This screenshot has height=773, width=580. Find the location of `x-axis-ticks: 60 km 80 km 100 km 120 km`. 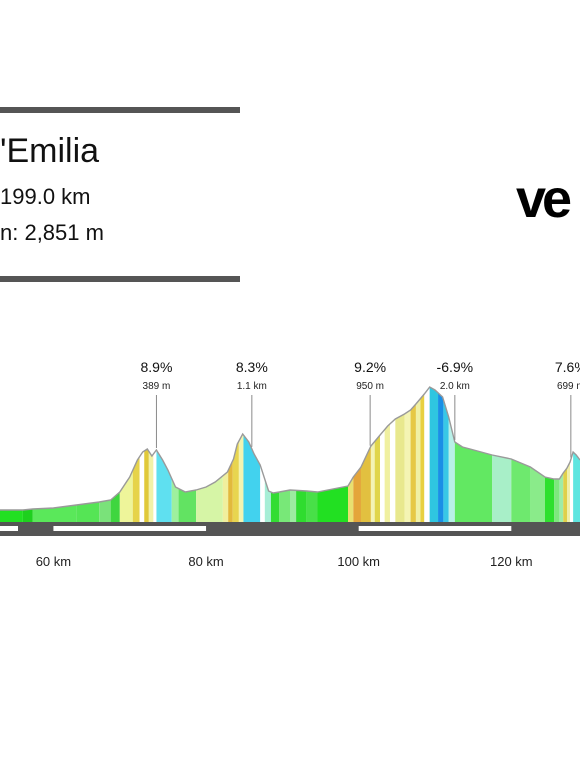

x-axis-ticks: 60 km 80 km 100 km 120 km is located at coordinates (284, 561).